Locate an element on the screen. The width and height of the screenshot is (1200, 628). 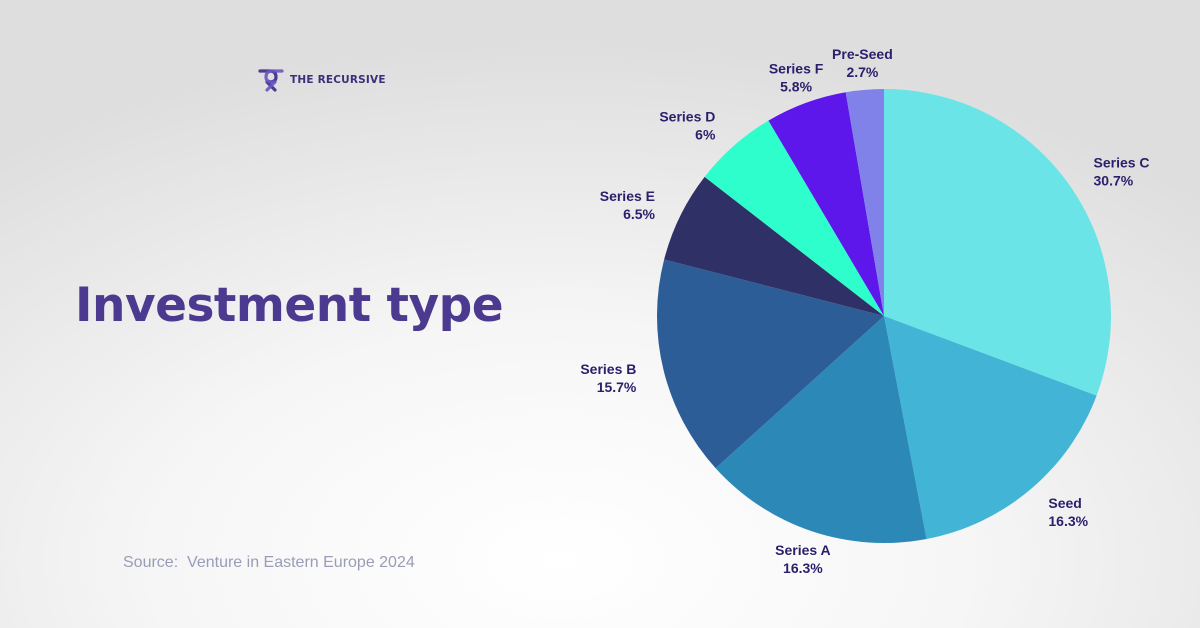
slice-label-value: 6% is located at coordinates (705, 135).